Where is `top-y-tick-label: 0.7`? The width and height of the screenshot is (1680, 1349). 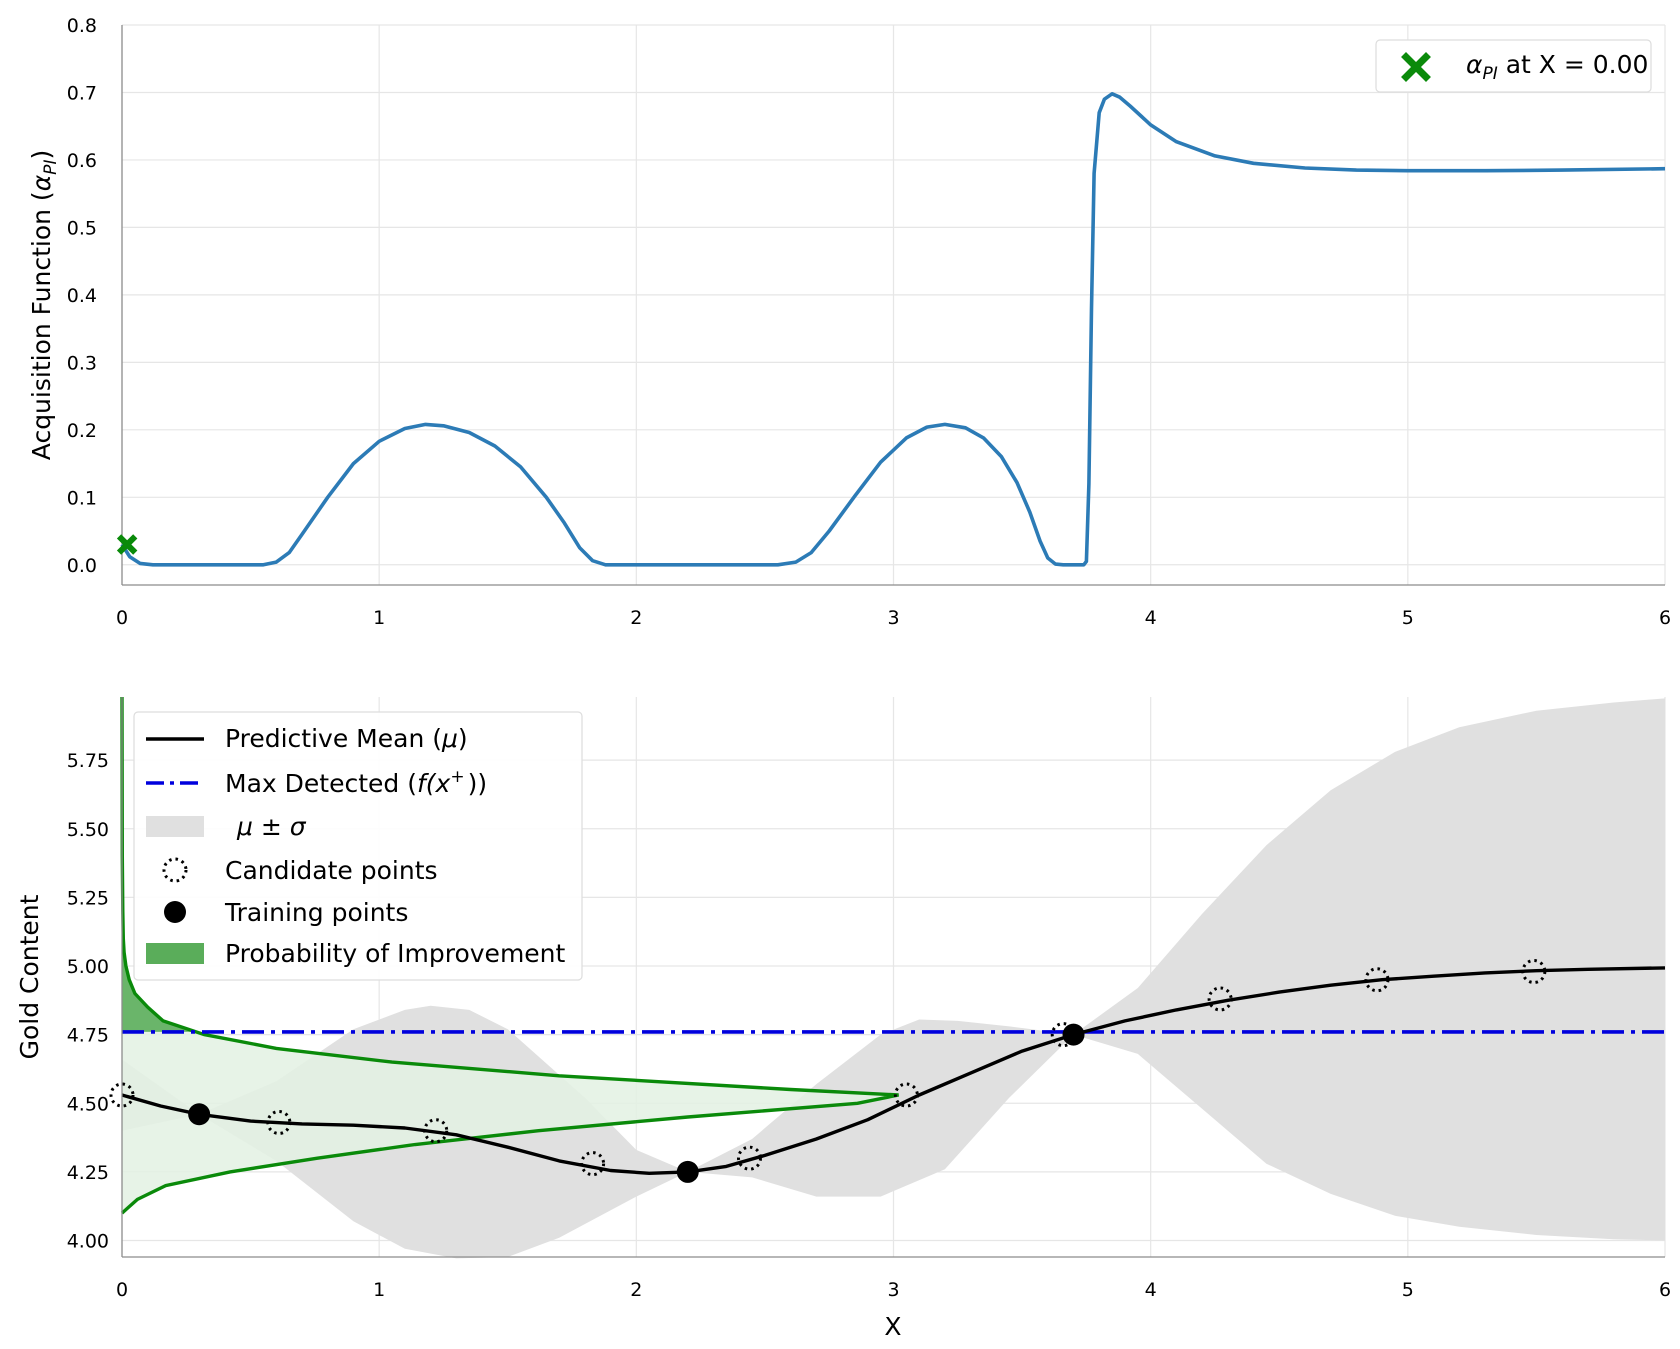 top-y-tick-label: 0.7 is located at coordinates (82, 93).